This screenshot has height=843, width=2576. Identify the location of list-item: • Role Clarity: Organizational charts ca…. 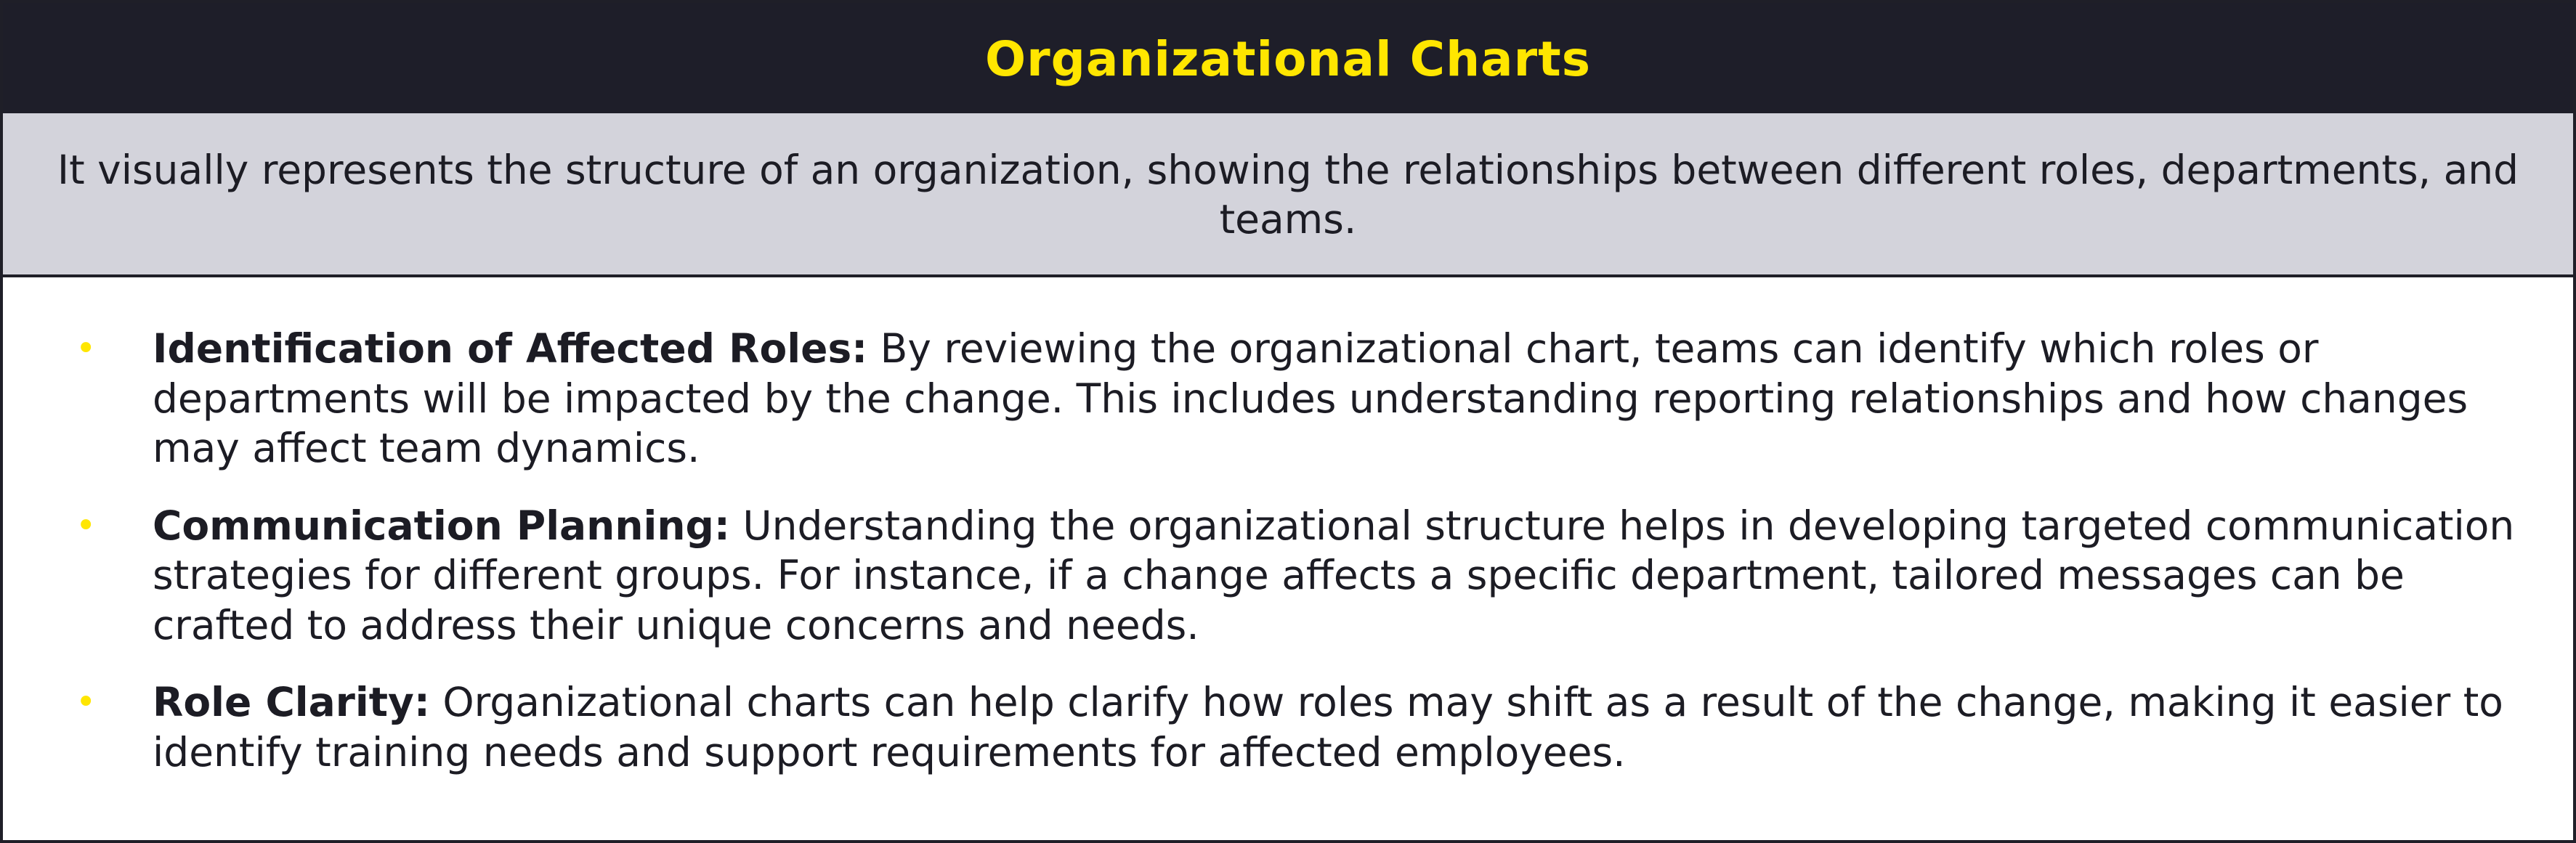
(1288, 727).